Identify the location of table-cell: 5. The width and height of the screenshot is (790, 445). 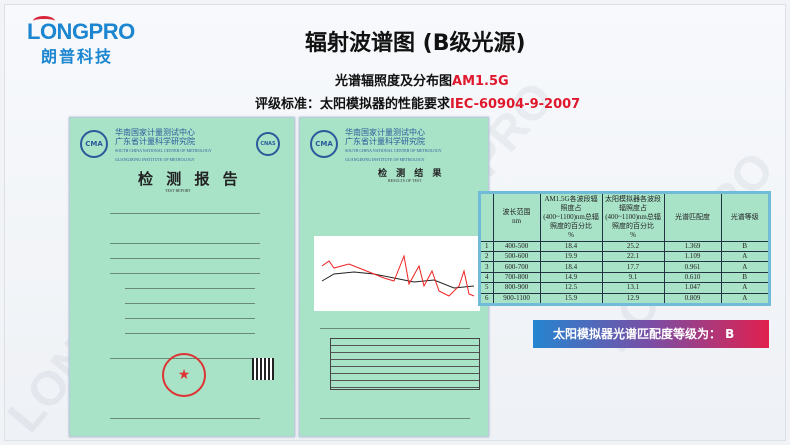
(486, 288).